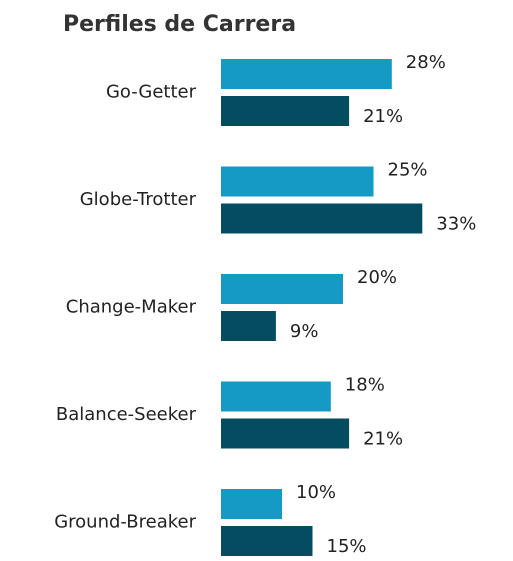  What do you see at coordinates (126, 414) in the screenshot?
I see `category-label: Balance-Seeker` at bounding box center [126, 414].